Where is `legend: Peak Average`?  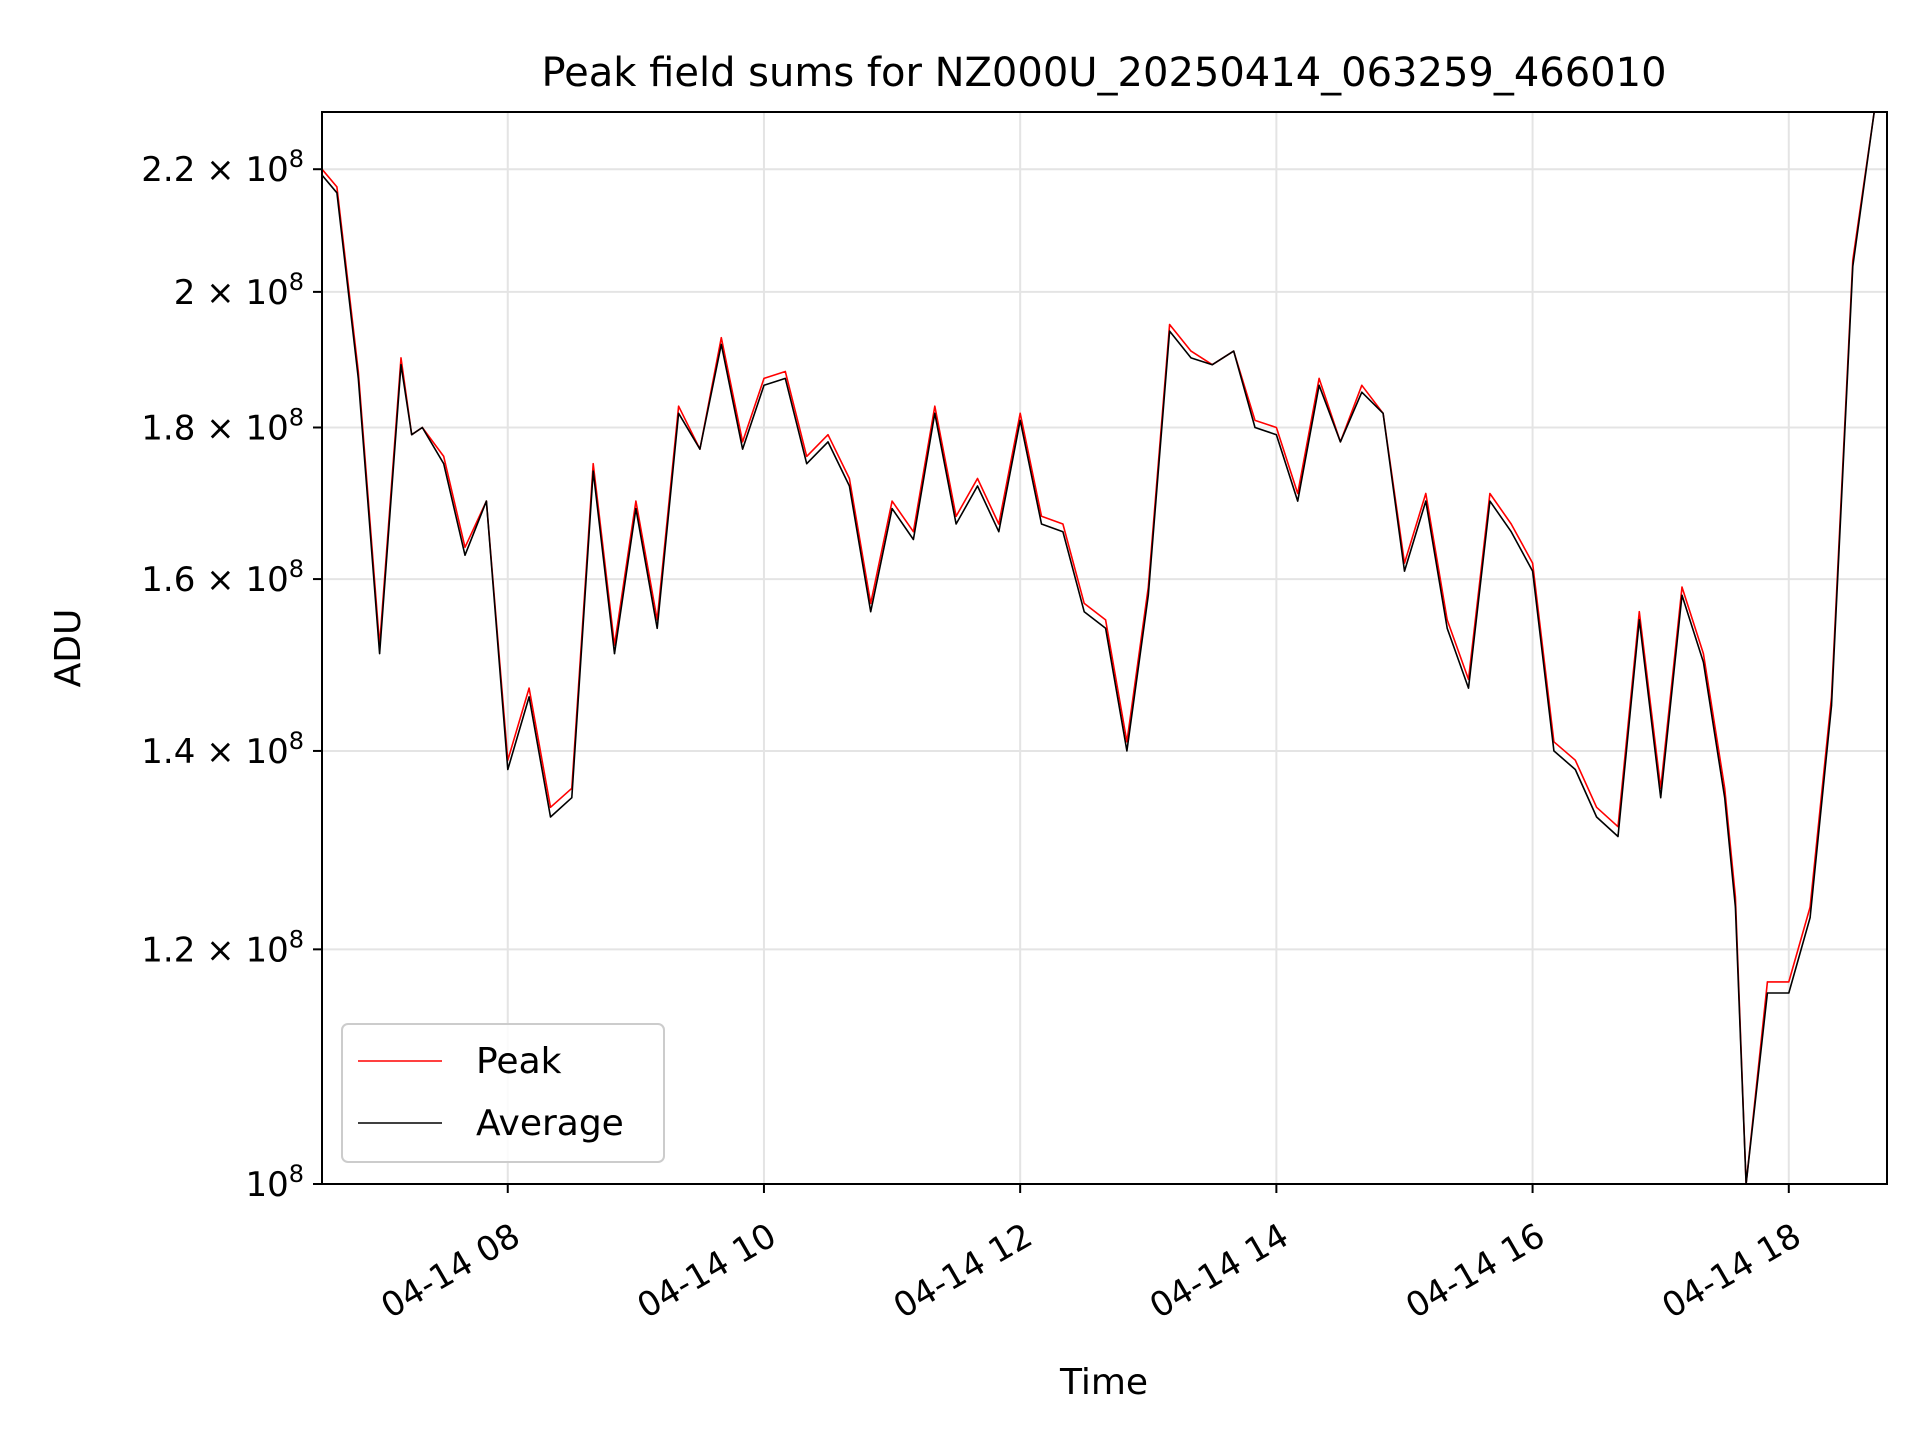
legend: Peak Average is located at coordinates (503, 1093).